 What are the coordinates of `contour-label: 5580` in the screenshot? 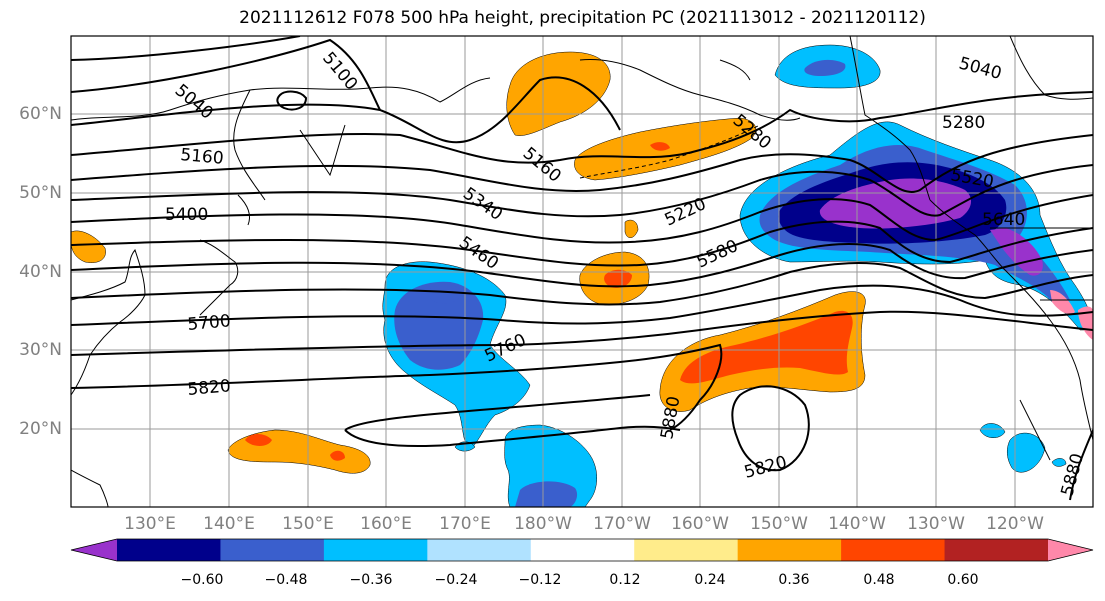 It's located at (718, 254).